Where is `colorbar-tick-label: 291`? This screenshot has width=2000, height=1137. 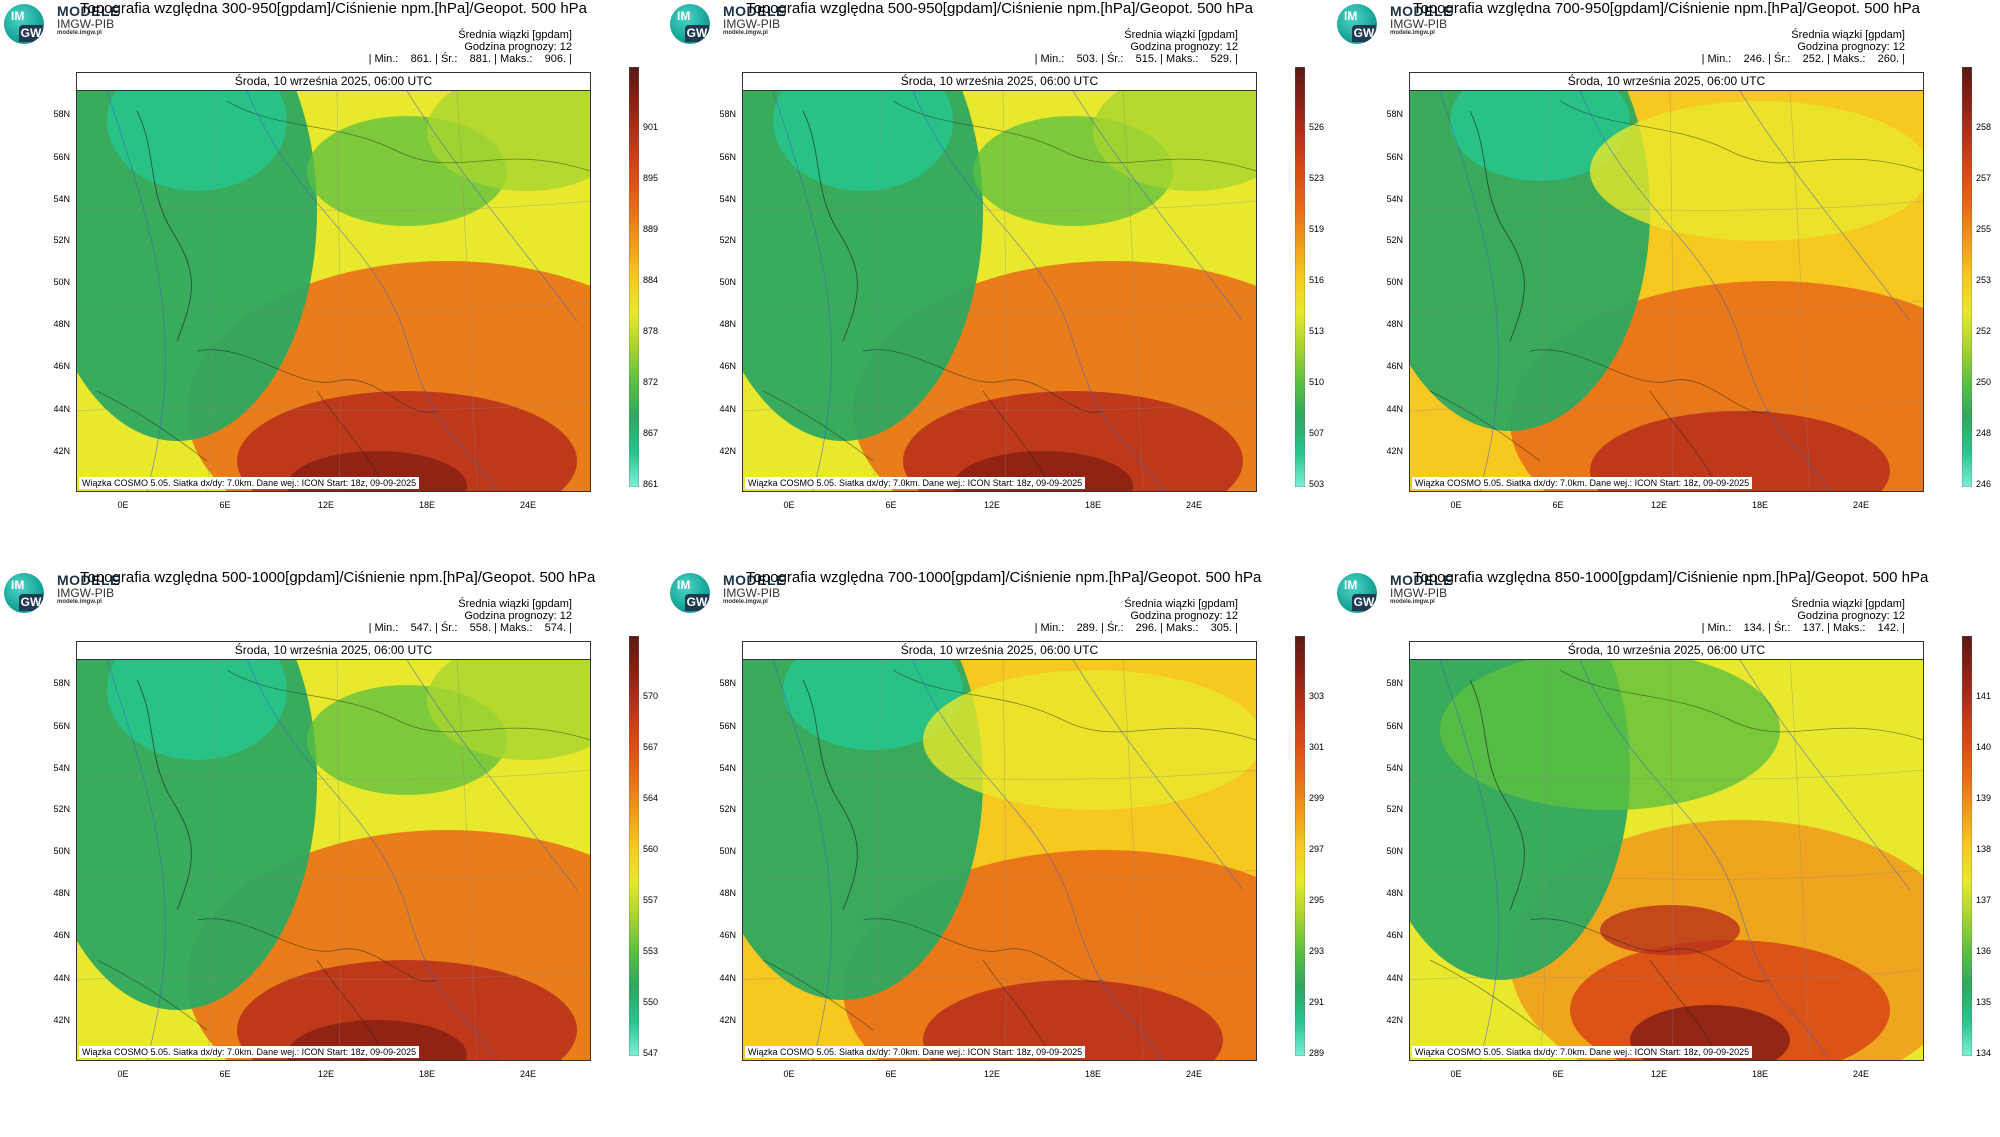
colorbar-tick-label: 291 is located at coordinates (1317, 1002).